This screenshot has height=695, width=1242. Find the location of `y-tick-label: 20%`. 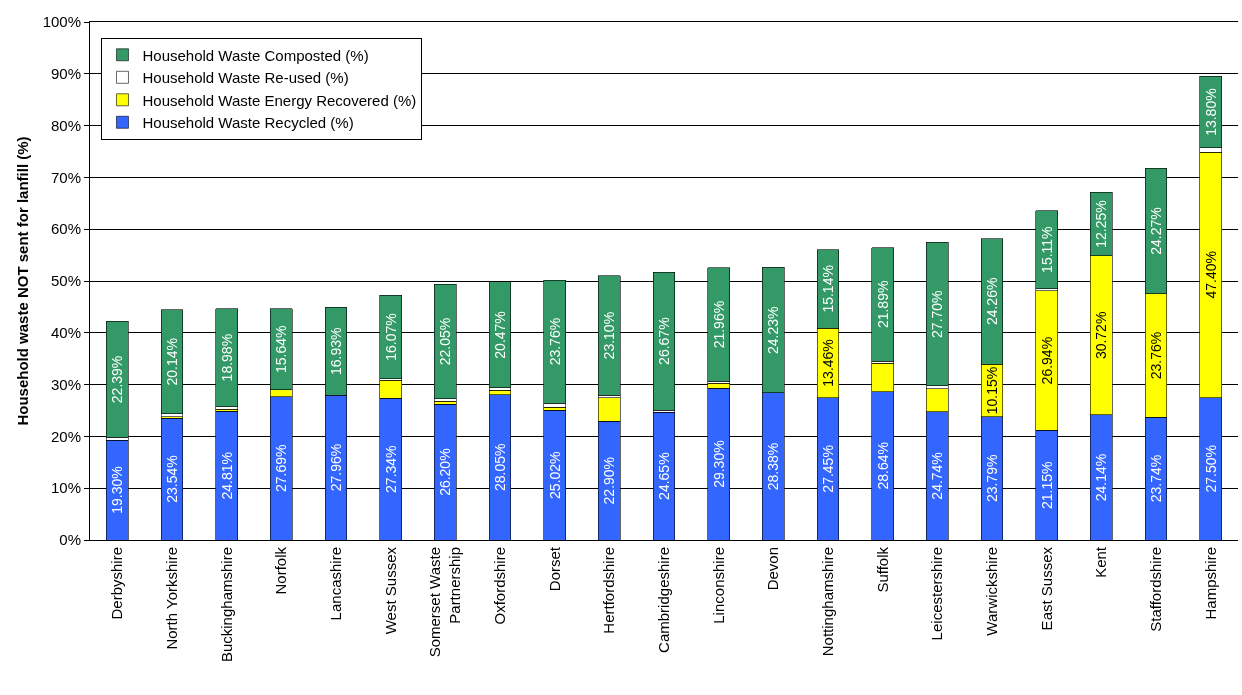

y-tick-label: 20% is located at coordinates (65, 436).